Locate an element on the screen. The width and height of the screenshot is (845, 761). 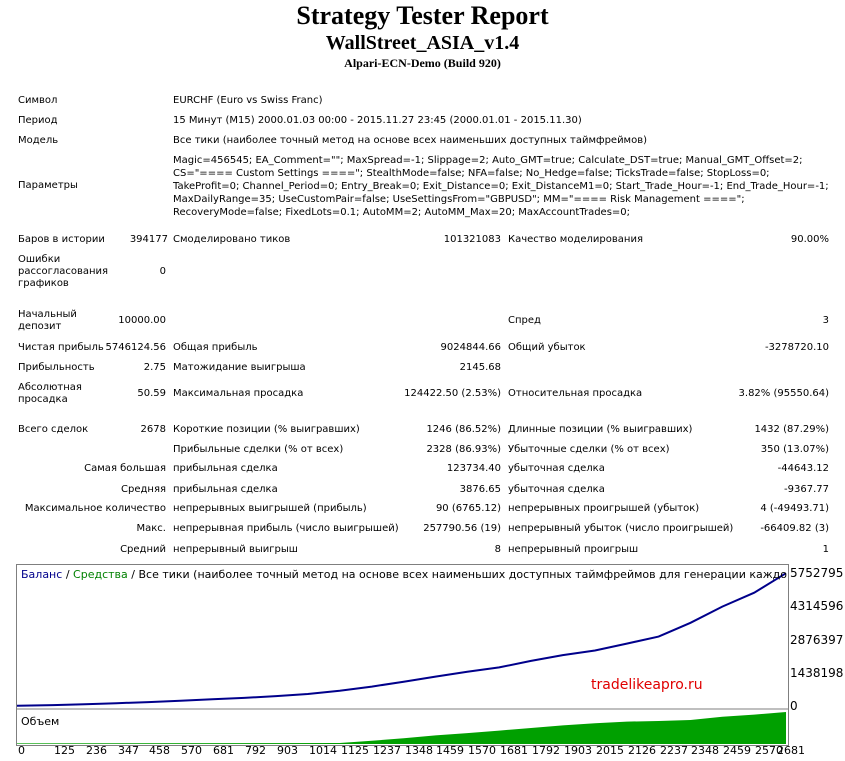
spread-label: Спред is located at coordinates (524, 320).